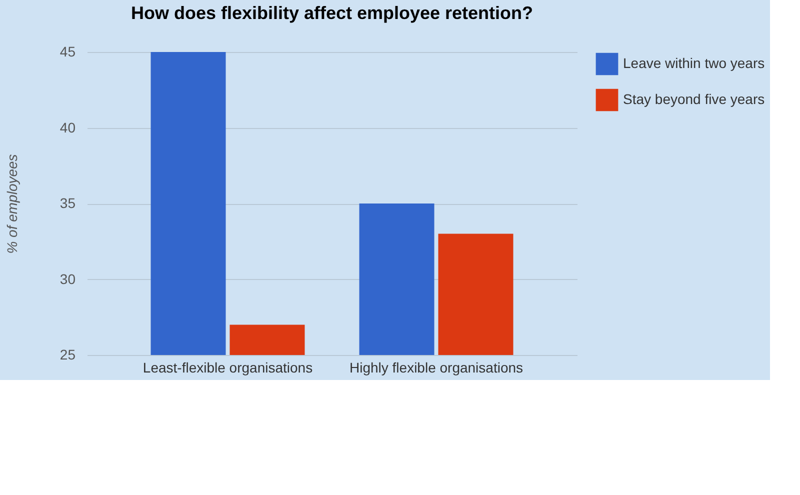  I want to click on y-tick-label: 25, so click(68, 354).